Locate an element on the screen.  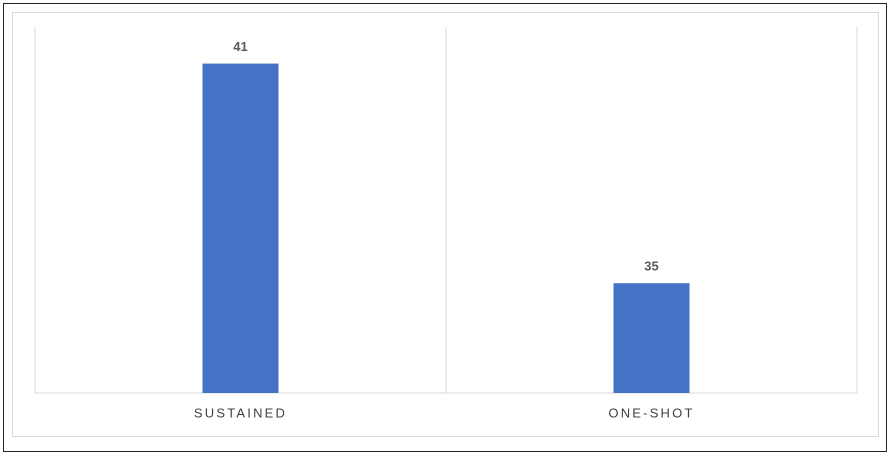
x-tick-label: SUSTAINED is located at coordinates (240, 412).